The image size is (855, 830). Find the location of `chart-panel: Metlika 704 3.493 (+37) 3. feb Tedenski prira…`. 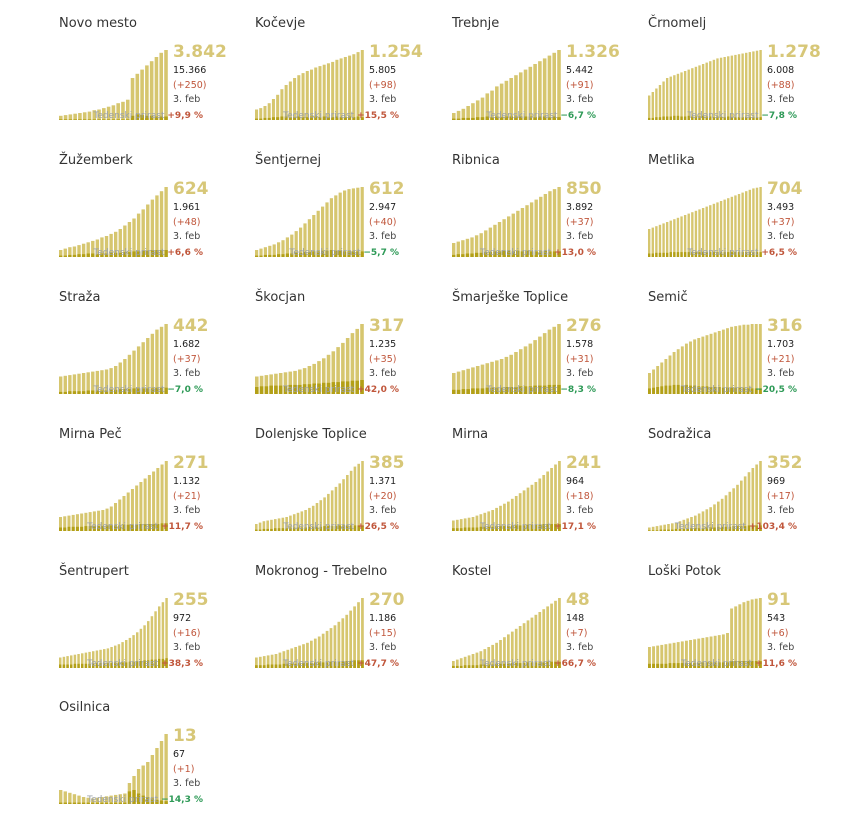

chart-panel: Metlika 704 3.493 (+37) 3. feb Tedenski prira… is located at coordinates (743, 218).